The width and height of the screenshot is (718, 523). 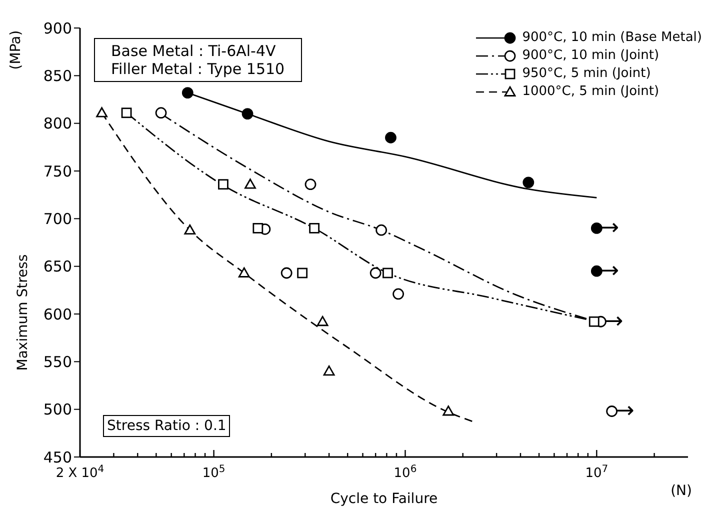 I want to click on annotation: Filler Metal : Type 1510, so click(x=198, y=69).